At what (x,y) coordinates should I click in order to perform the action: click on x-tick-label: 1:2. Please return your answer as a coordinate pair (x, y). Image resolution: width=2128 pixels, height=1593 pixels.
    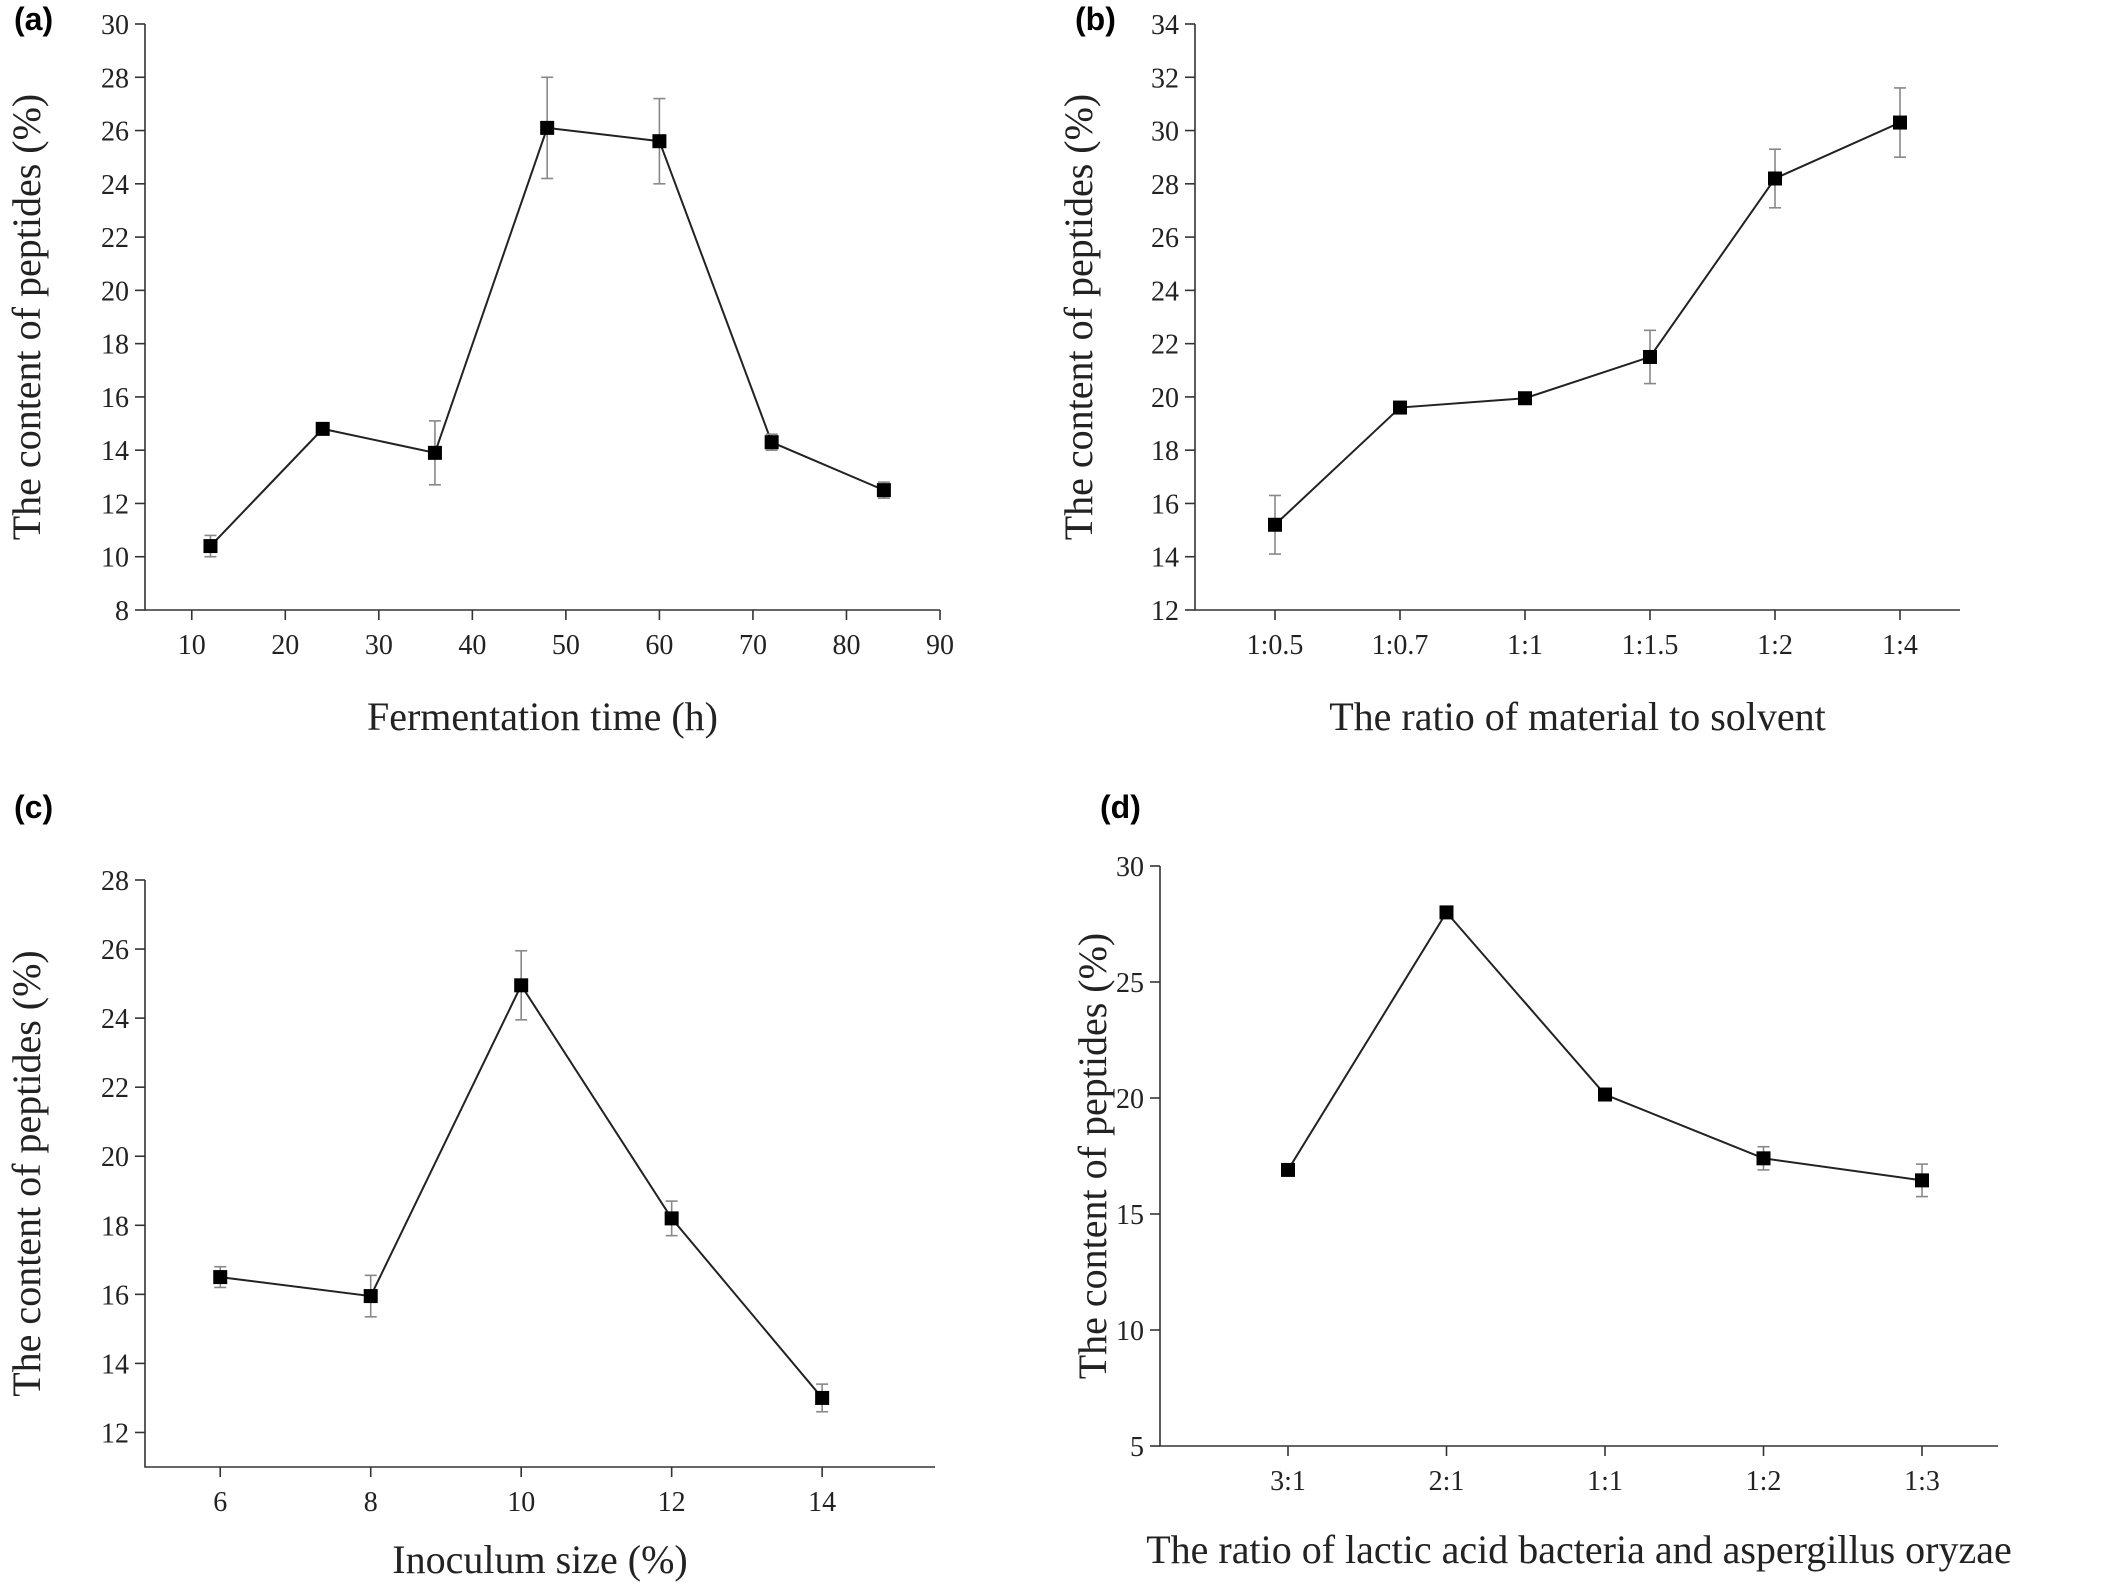
    Looking at the image, I should click on (1775, 645).